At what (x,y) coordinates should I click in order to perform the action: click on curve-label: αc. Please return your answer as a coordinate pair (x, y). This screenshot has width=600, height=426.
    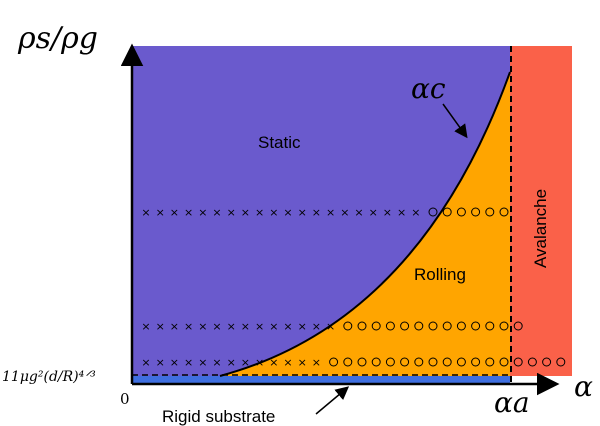
    Looking at the image, I should click on (428, 88).